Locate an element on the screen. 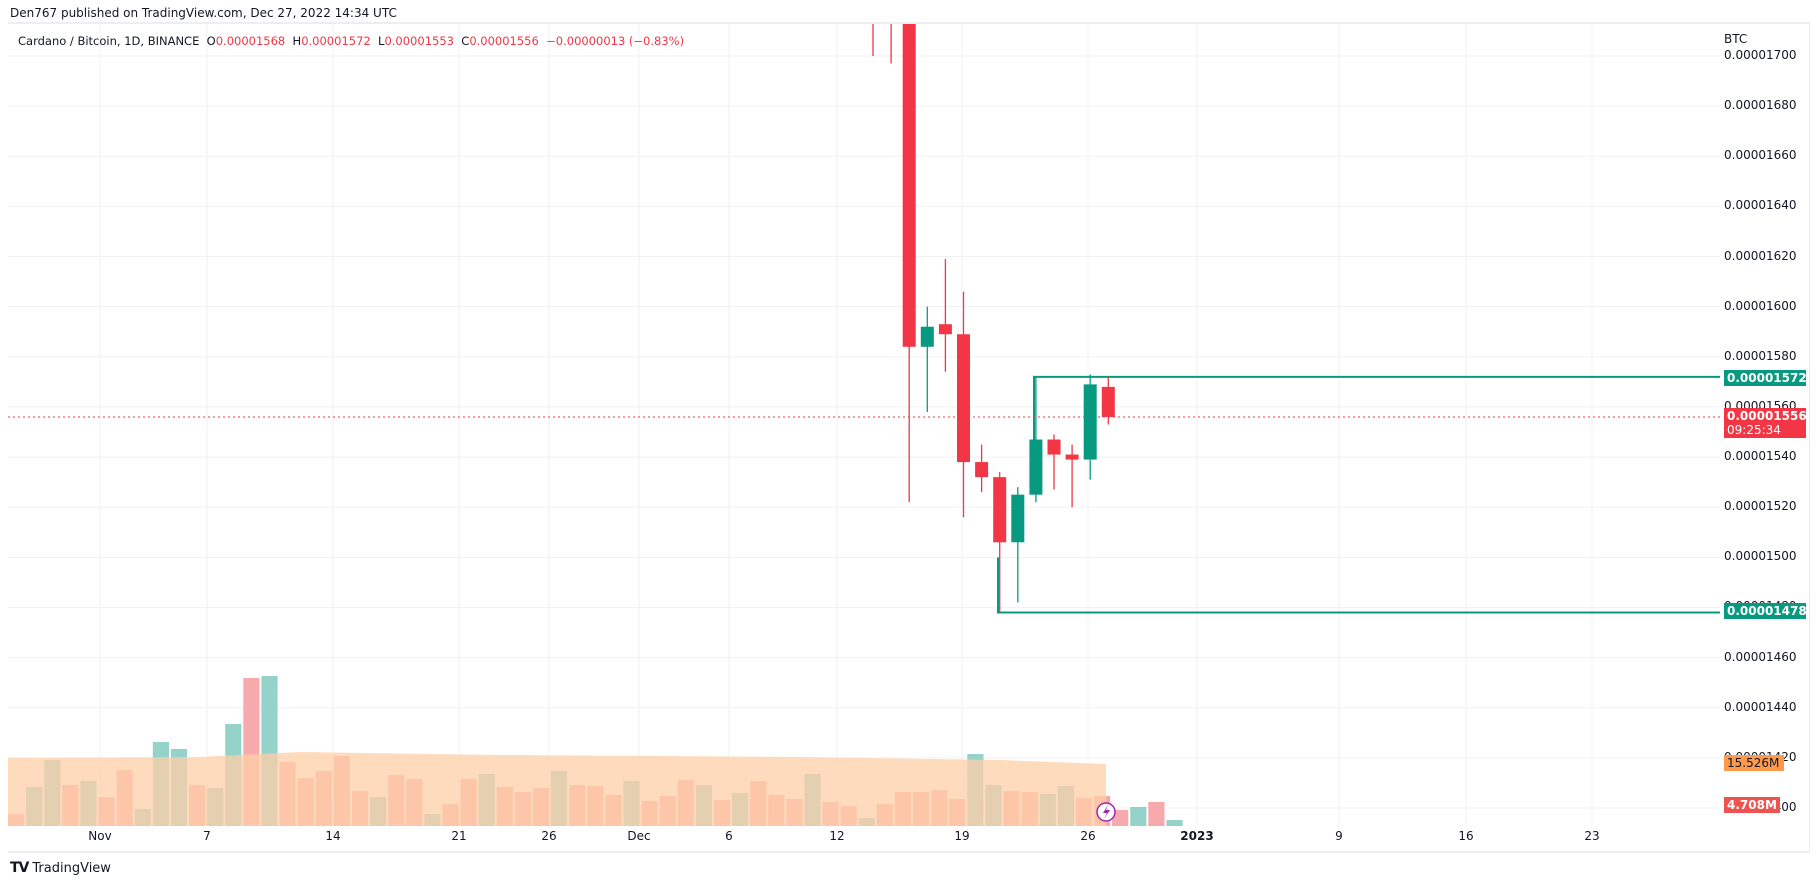 The height and width of the screenshot is (887, 1818). price-tick: 0.00001580 is located at coordinates (1760, 355).